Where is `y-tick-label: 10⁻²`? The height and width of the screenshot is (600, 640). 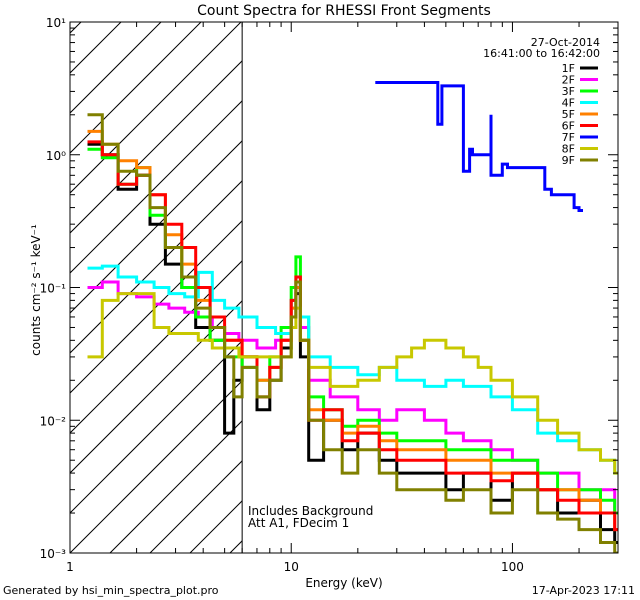
y-tick-label: 10⁻² is located at coordinates (53, 421).